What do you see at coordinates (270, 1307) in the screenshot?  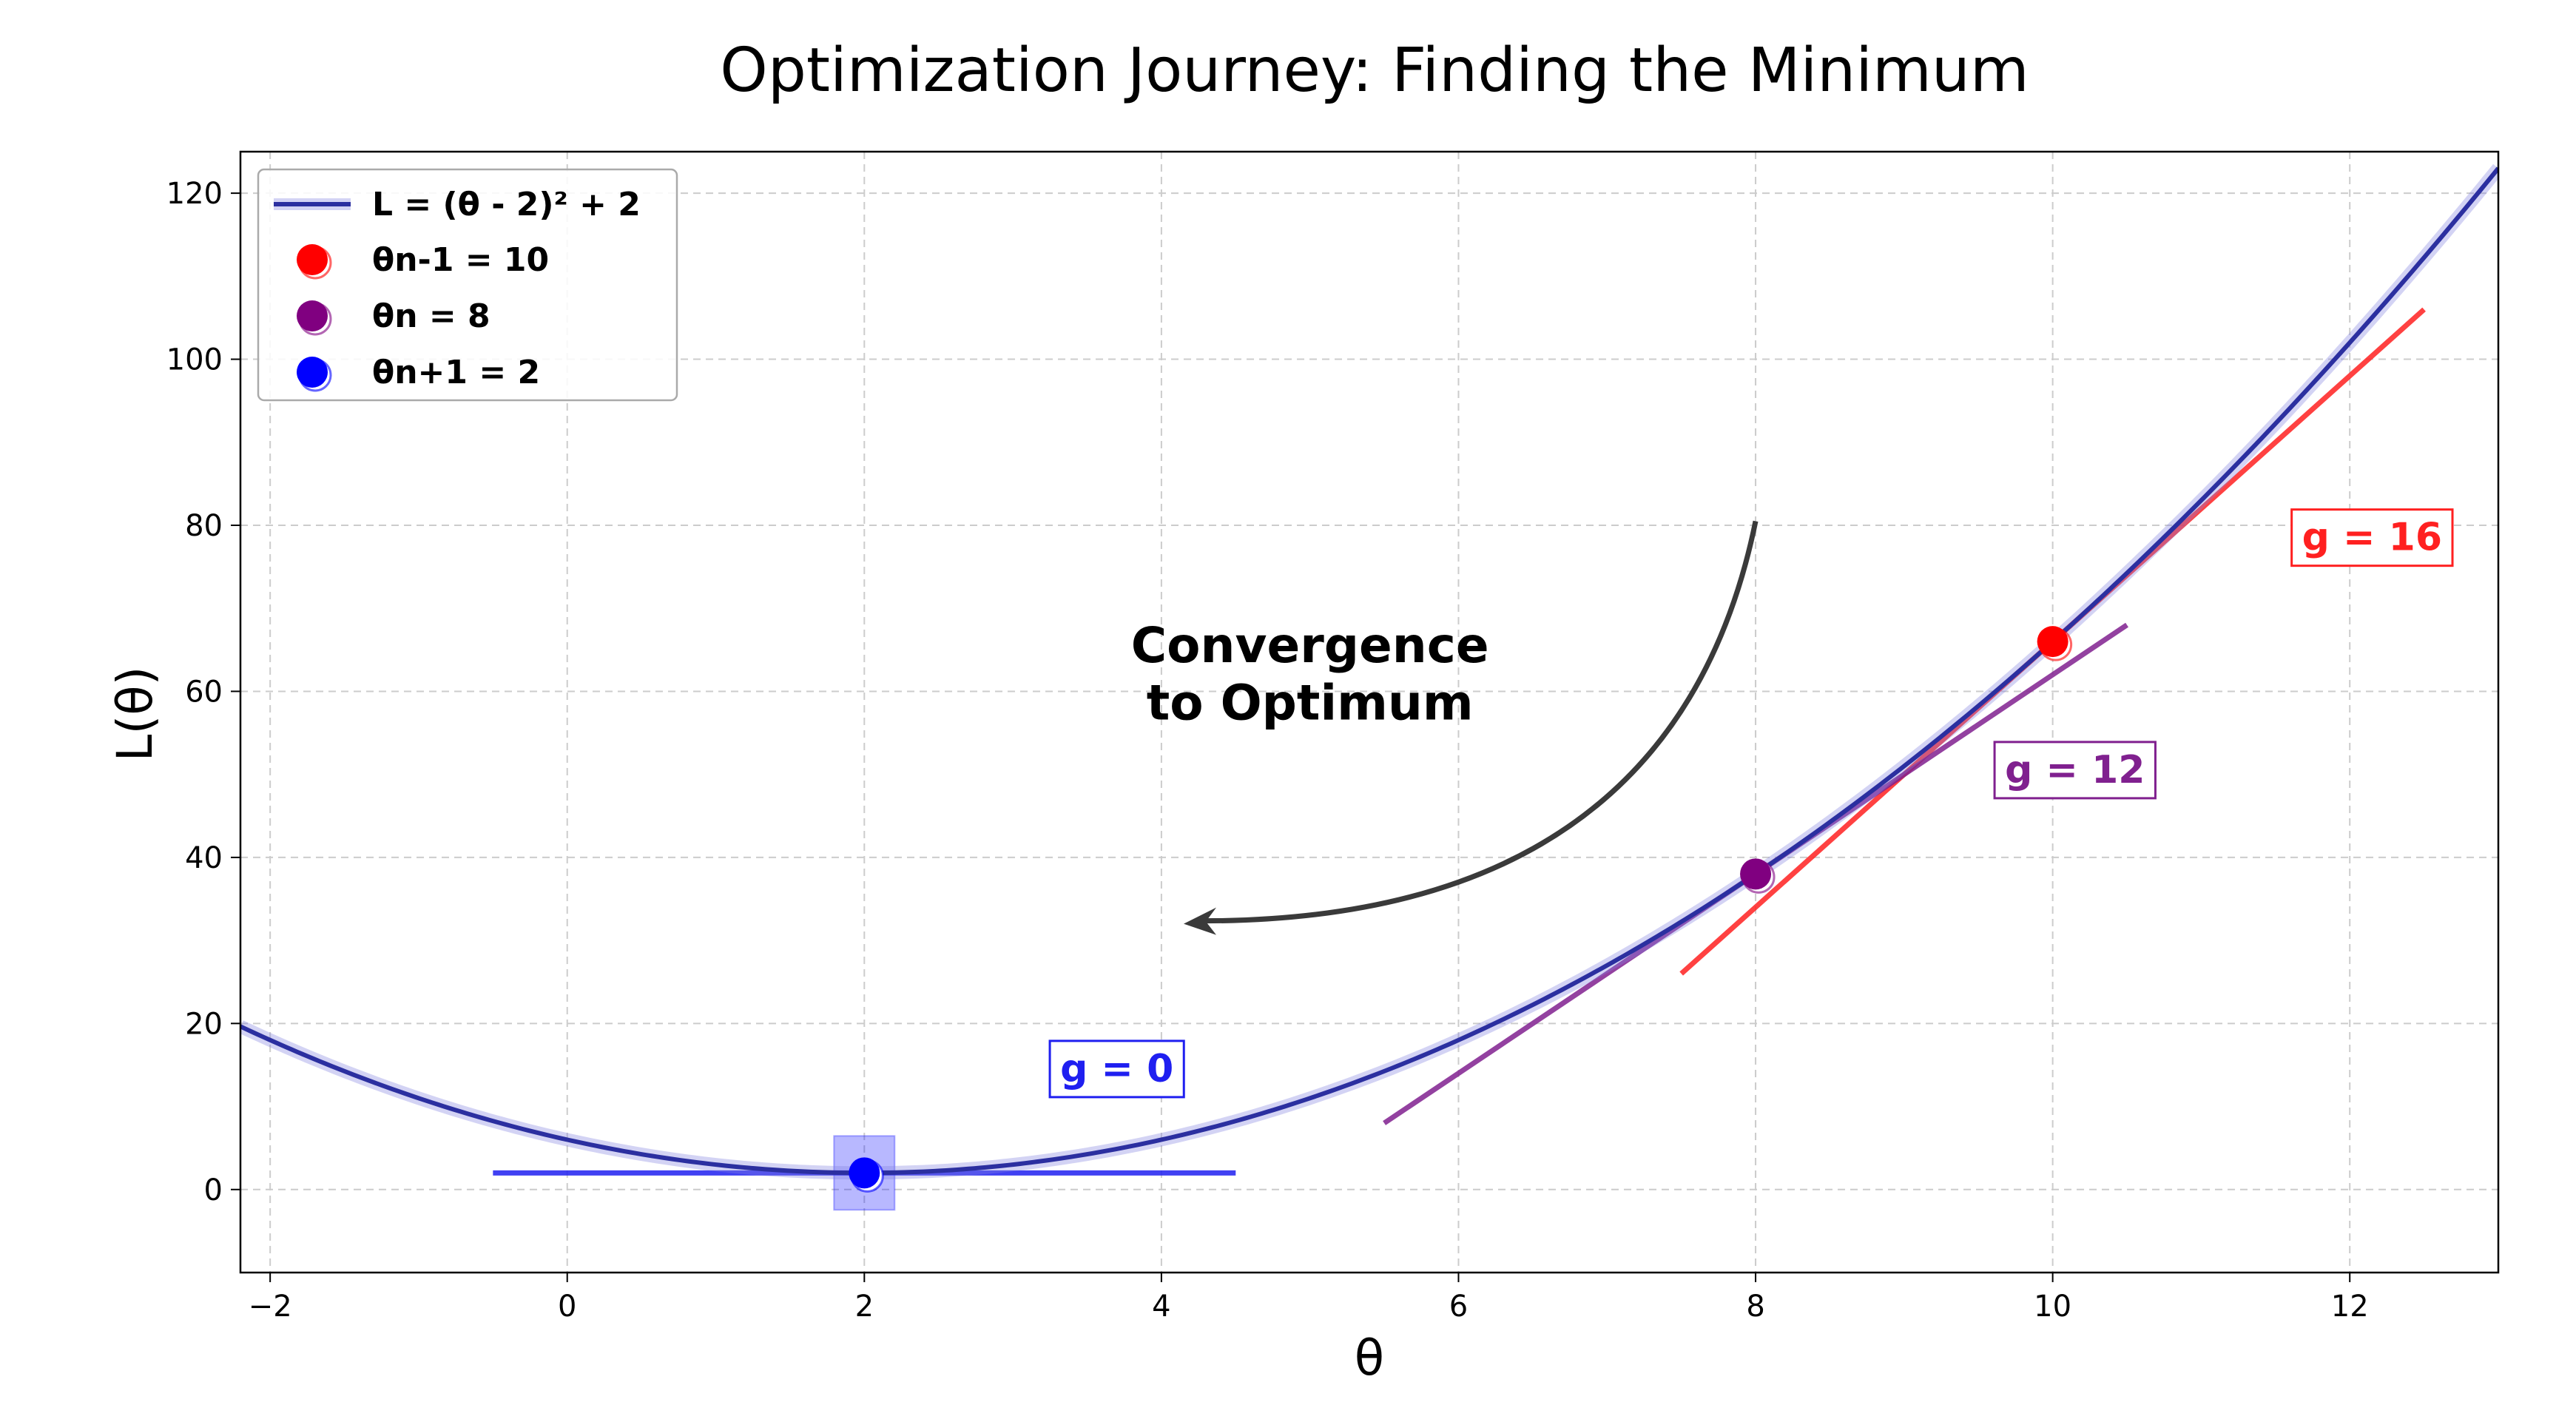 I see `x-tick-label: −2` at bounding box center [270, 1307].